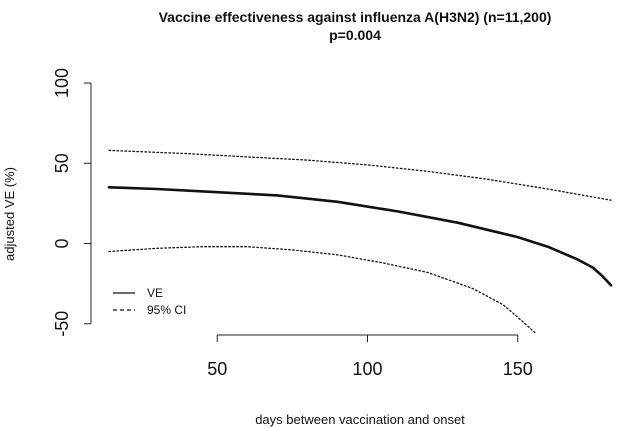  I want to click on y-tick-label: -50, so click(62, 324).